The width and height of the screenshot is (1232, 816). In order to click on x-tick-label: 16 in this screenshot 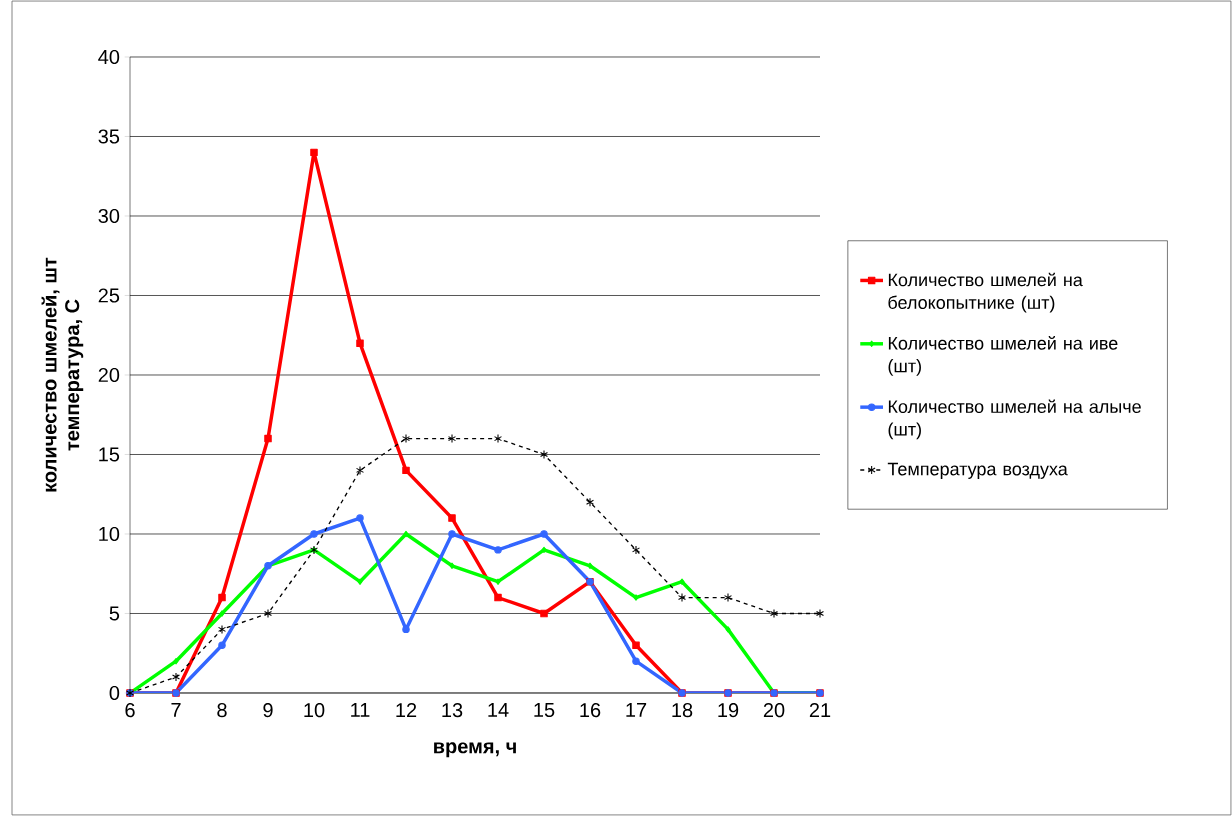, I will do `click(590, 710)`.